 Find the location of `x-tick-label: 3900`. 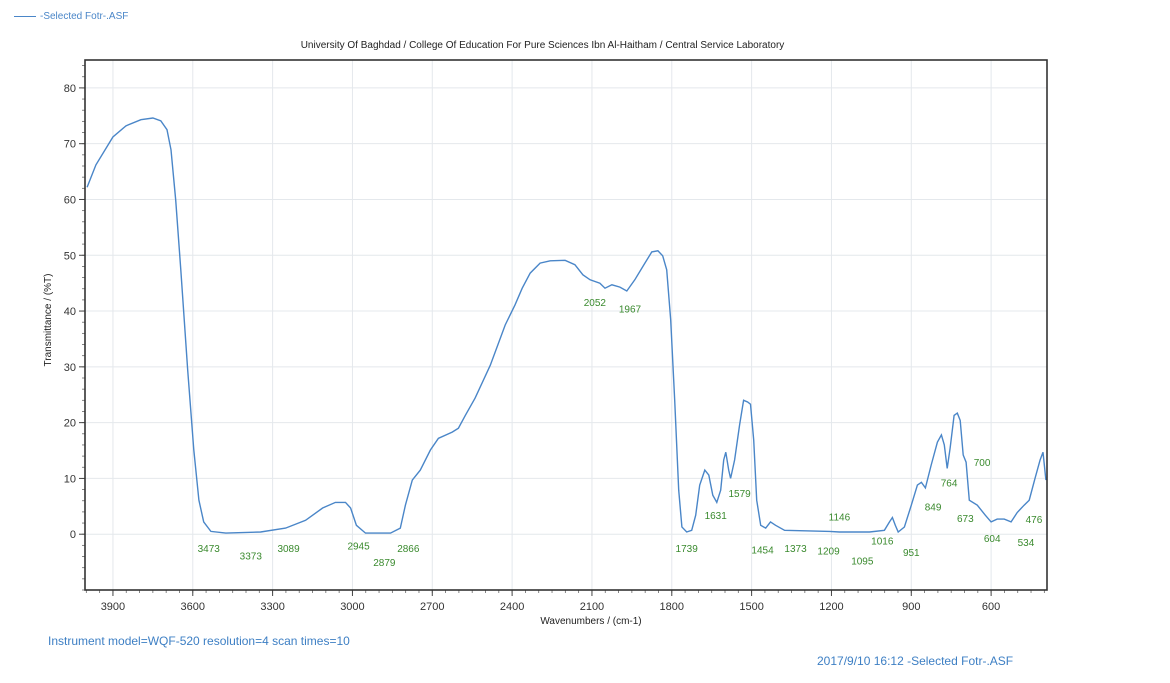

x-tick-label: 3900 is located at coordinates (113, 607).